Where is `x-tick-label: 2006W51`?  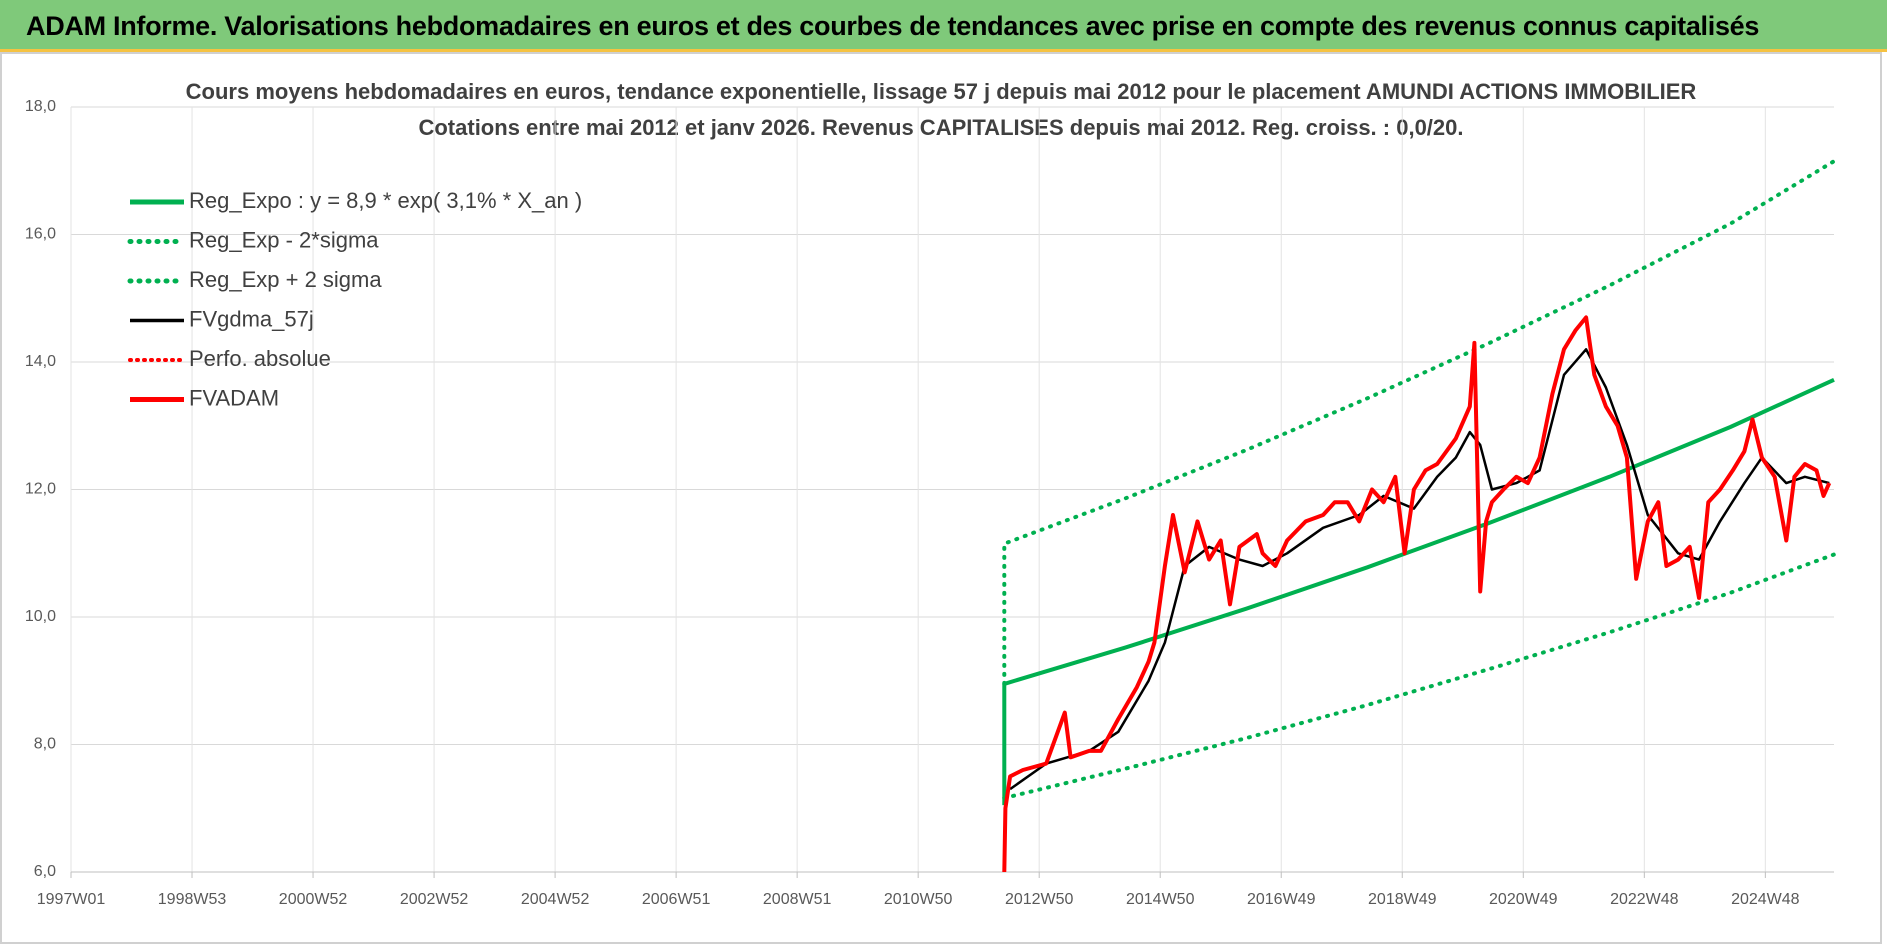
x-tick-label: 2006W51 is located at coordinates (676, 899).